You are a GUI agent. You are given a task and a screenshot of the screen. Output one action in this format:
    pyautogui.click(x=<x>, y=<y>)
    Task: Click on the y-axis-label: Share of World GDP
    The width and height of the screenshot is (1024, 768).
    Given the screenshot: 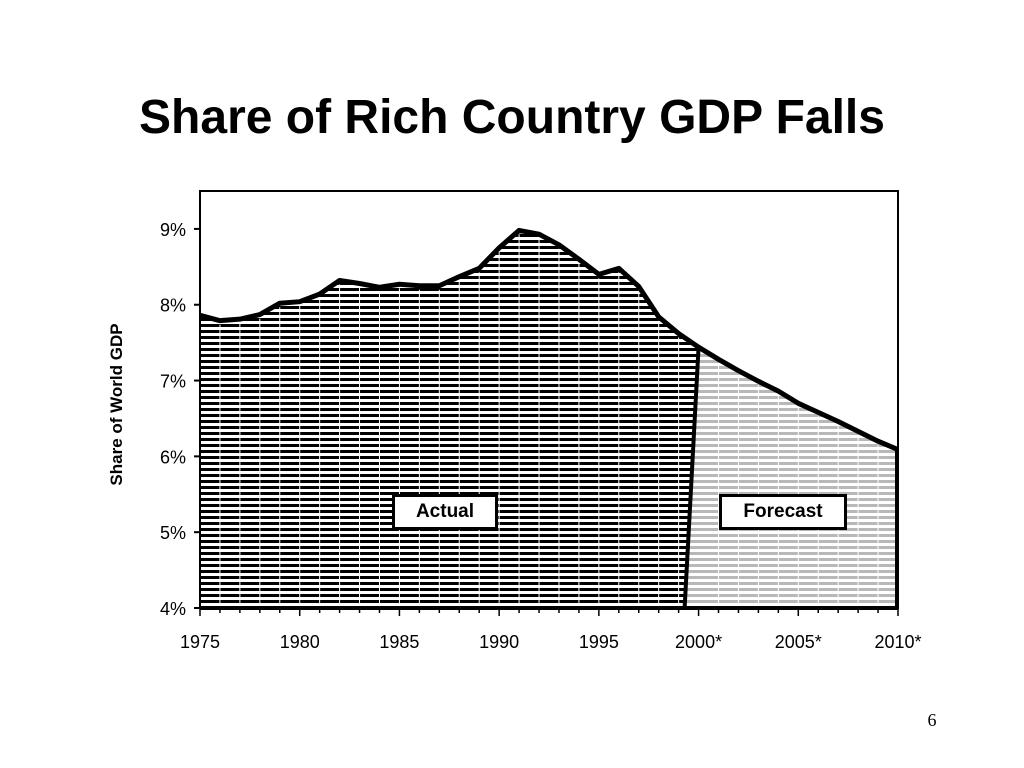 What is the action you would take?
    pyautogui.click(x=116, y=404)
    